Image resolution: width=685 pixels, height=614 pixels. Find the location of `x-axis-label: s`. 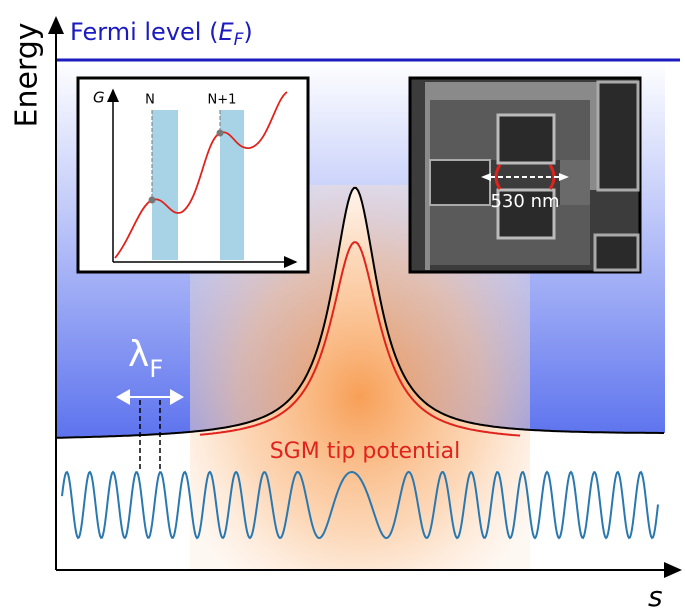

x-axis-label: s is located at coordinates (655, 596).